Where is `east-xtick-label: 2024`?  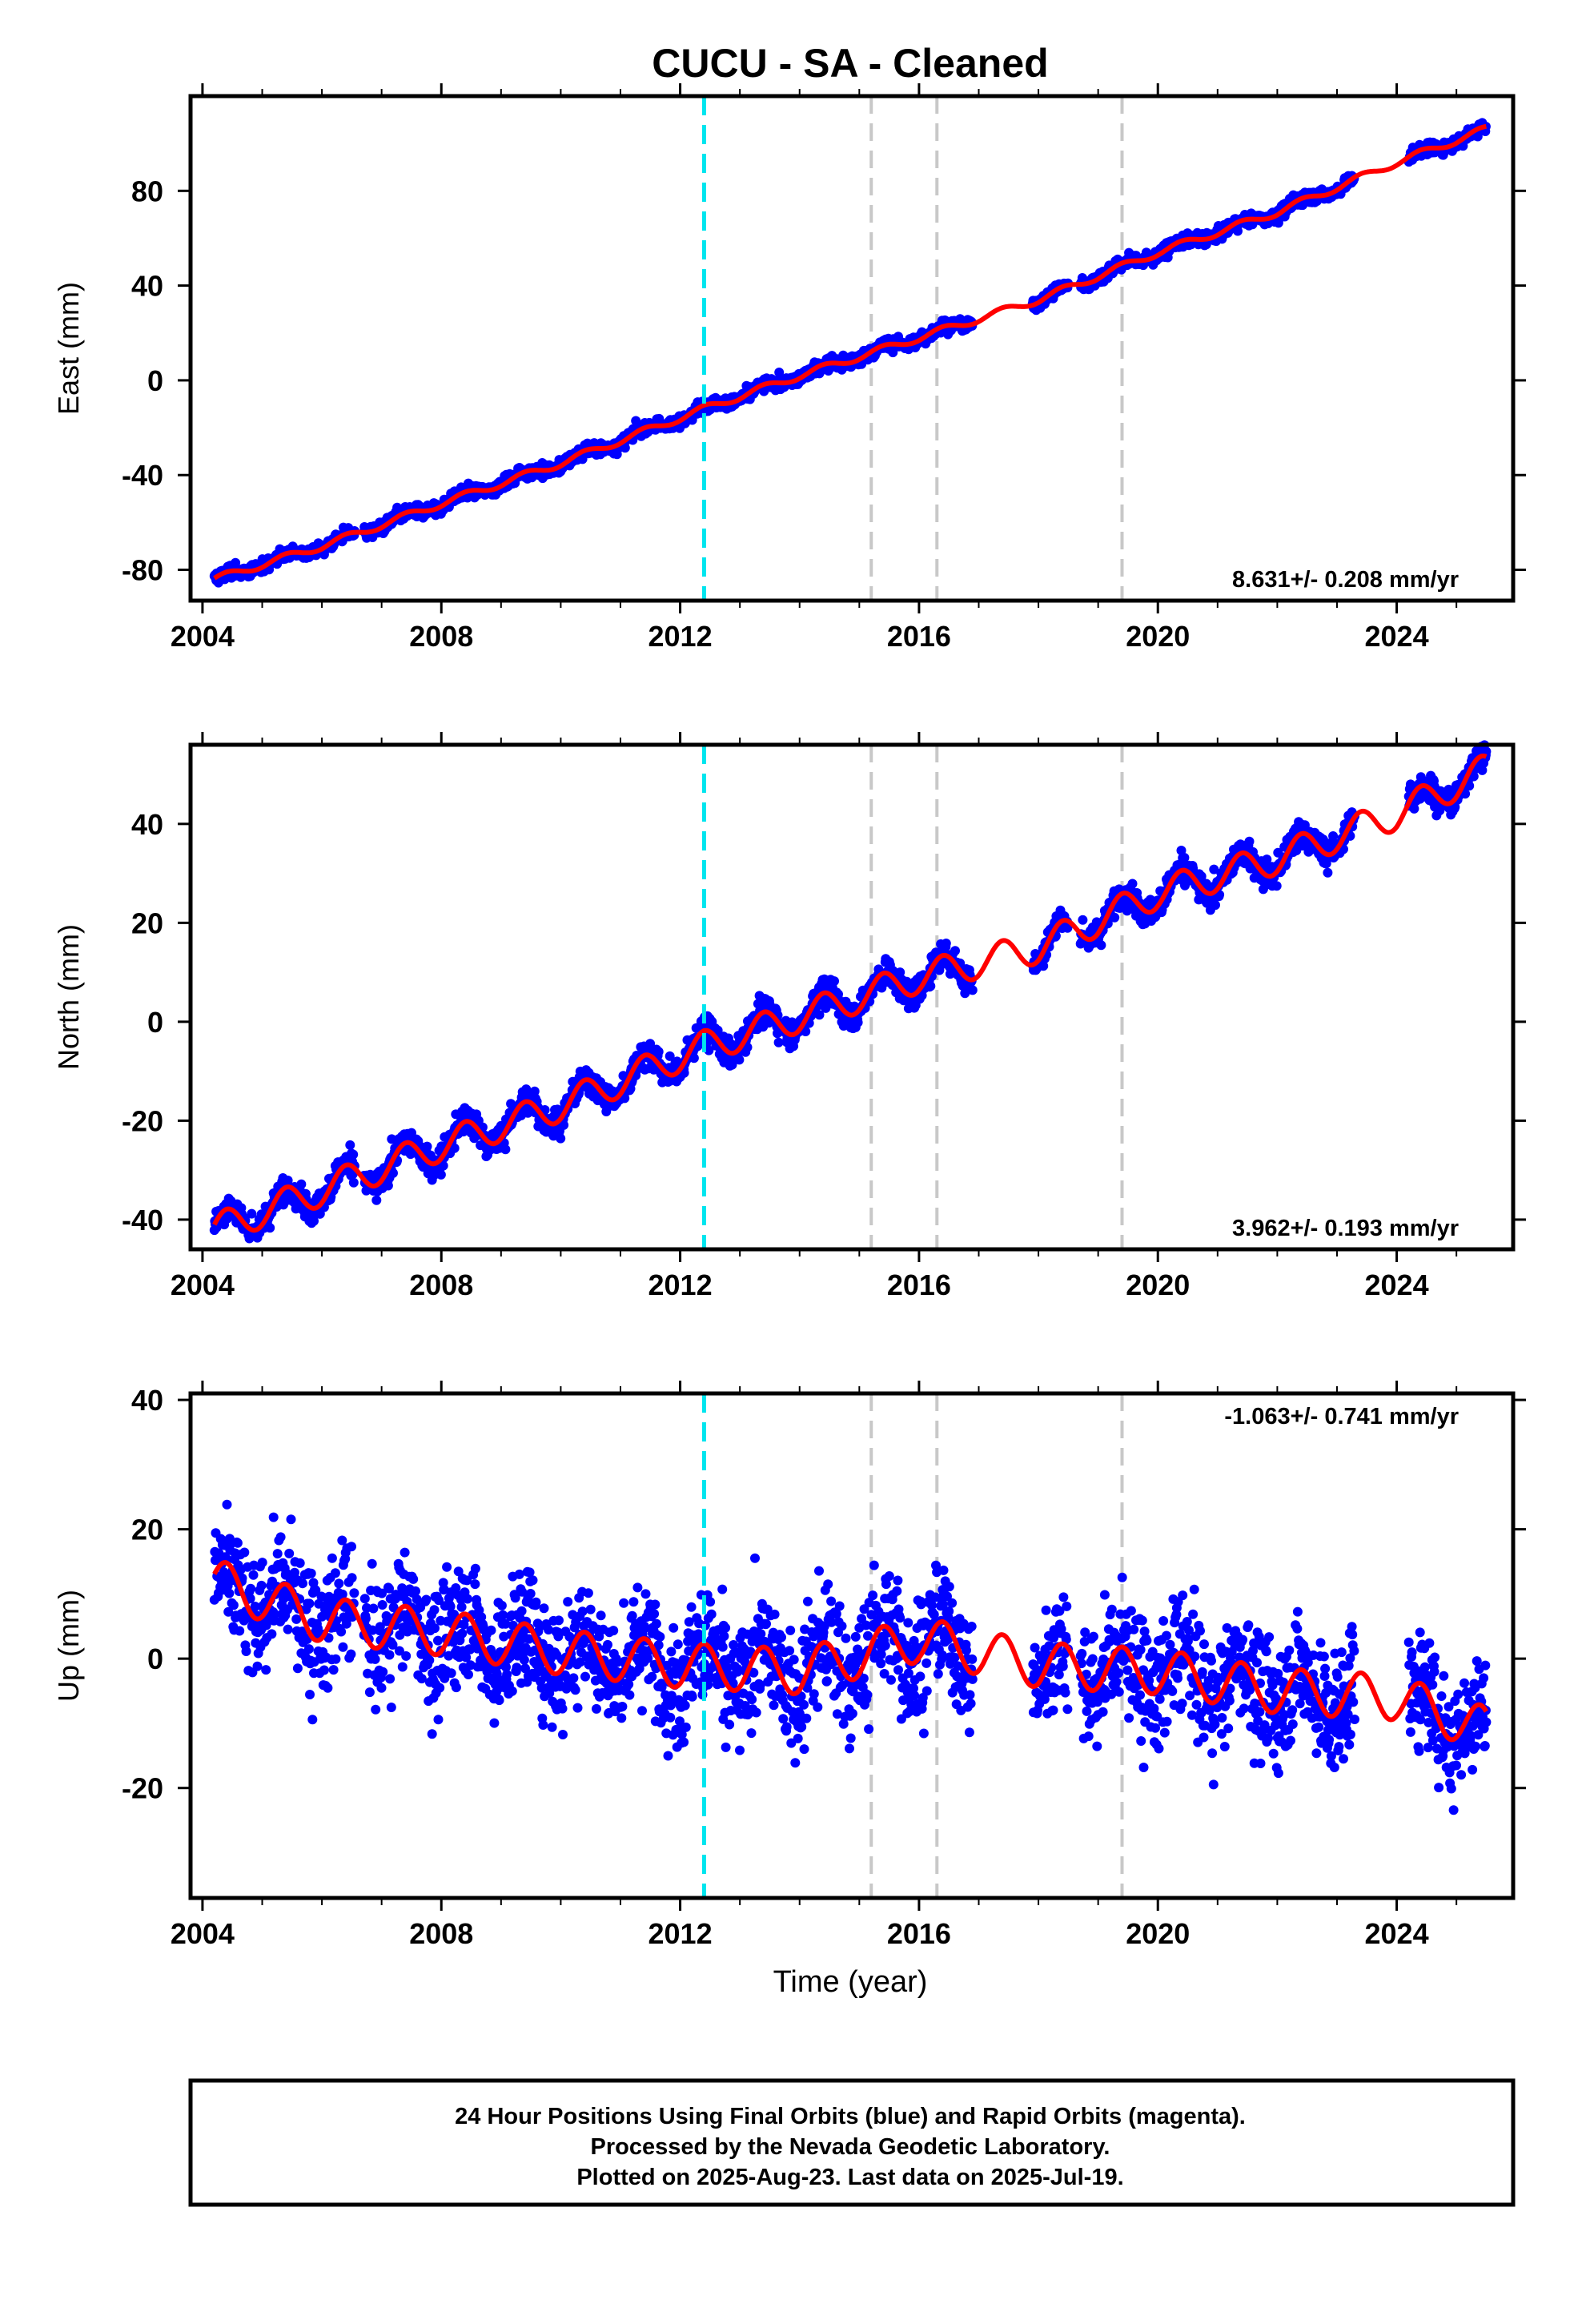
east-xtick-label: 2024 is located at coordinates (1397, 636).